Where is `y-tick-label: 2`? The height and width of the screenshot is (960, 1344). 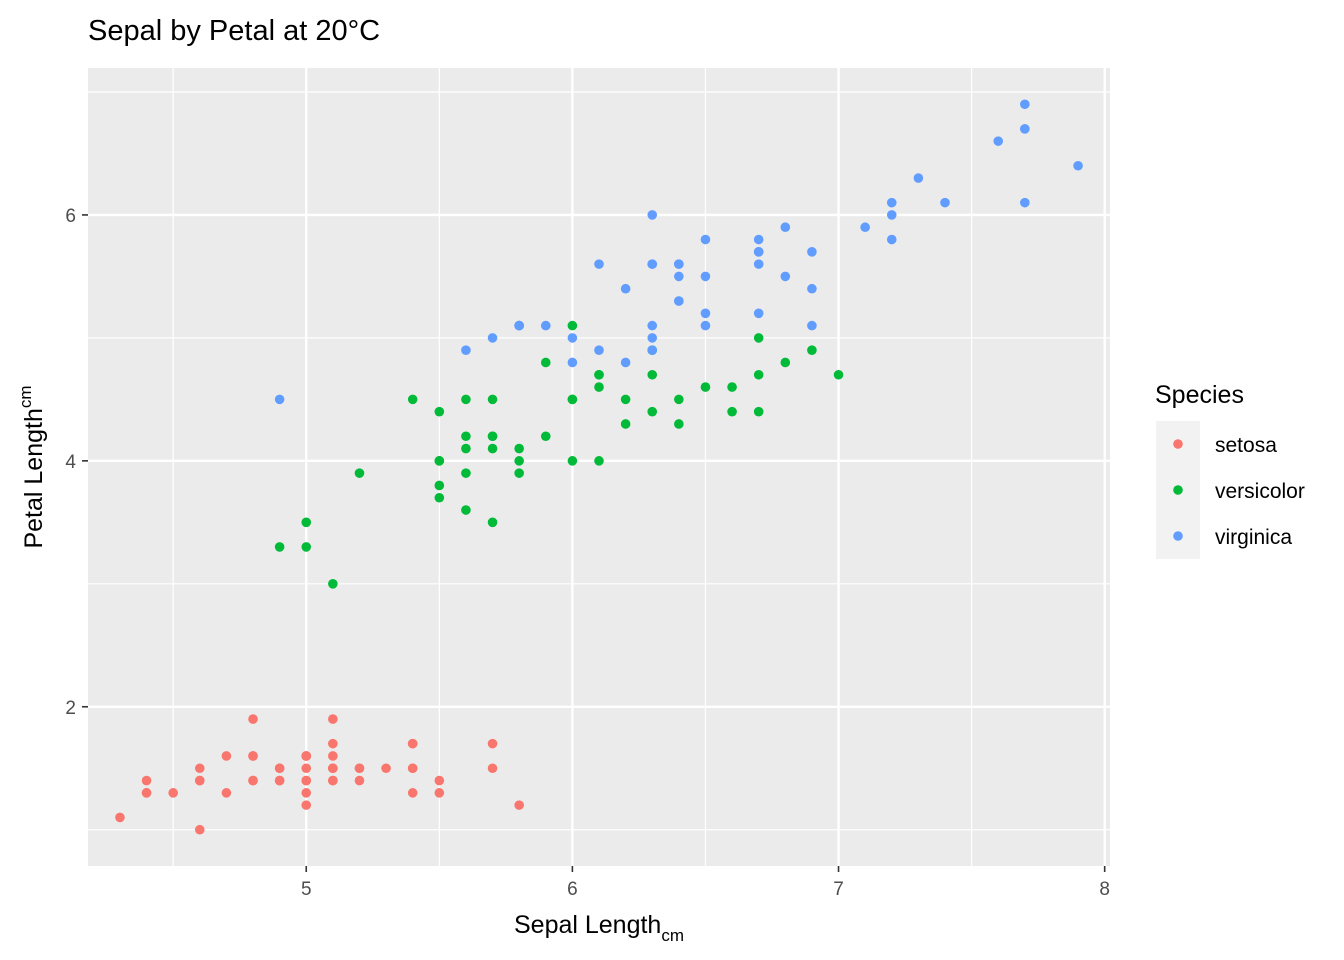
y-tick-label: 2 is located at coordinates (70, 708).